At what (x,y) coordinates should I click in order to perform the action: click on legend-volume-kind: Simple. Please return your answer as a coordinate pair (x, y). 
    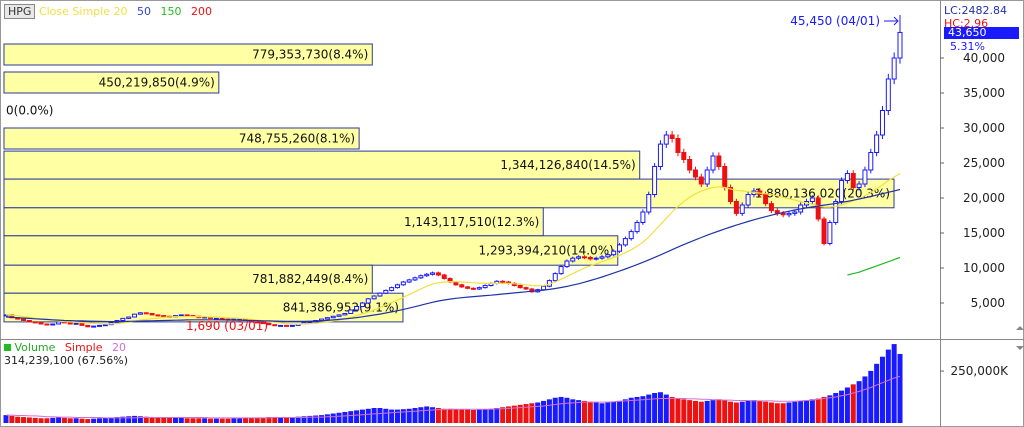
    Looking at the image, I should click on (83, 347).